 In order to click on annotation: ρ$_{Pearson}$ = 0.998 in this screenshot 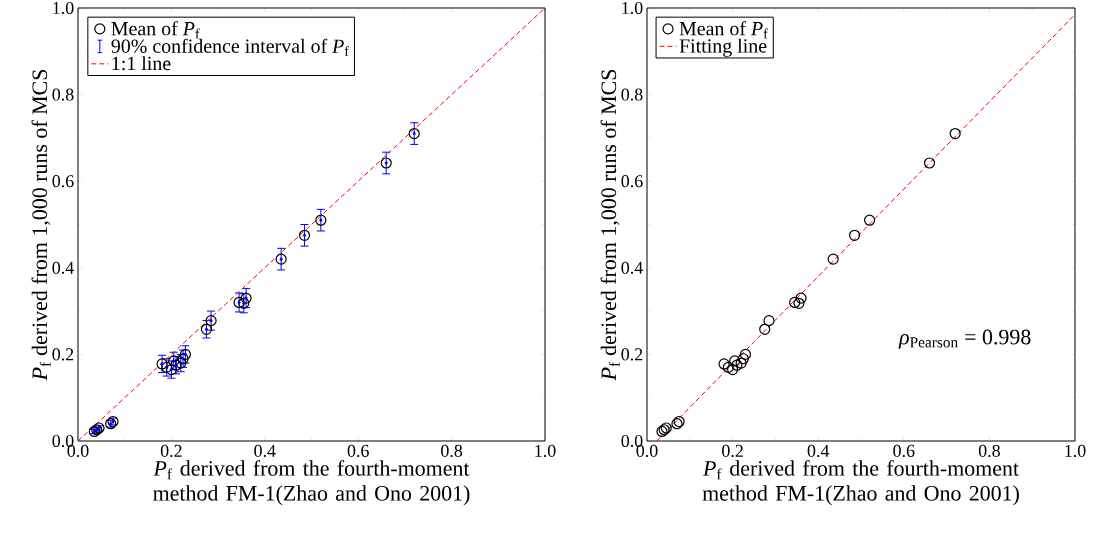, I will do `click(964, 339)`.